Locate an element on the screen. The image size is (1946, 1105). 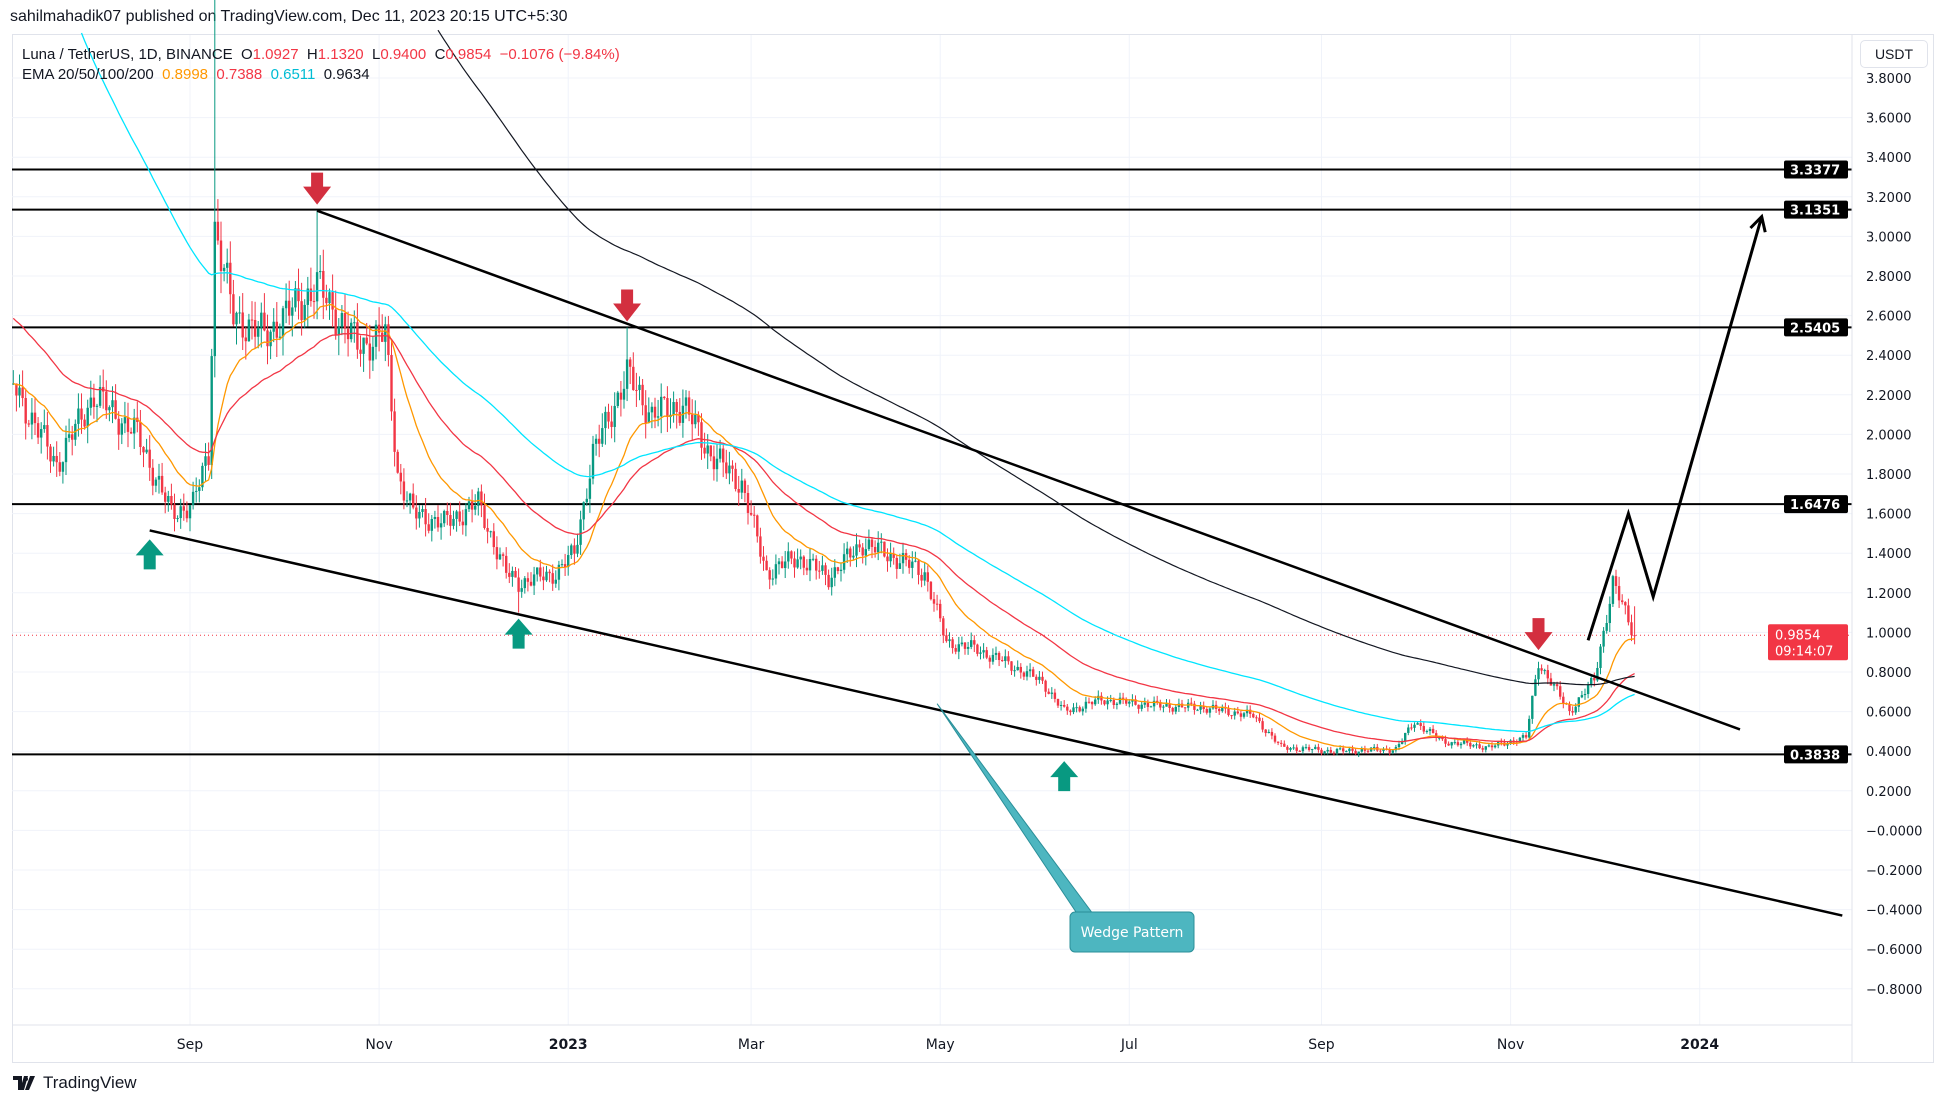
arrow-down-icon is located at coordinates (1538, 634).